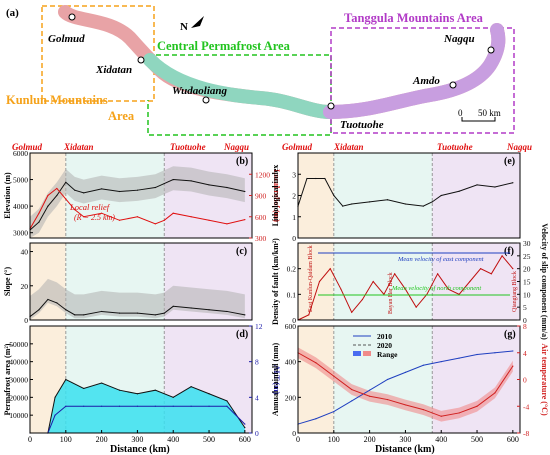 The width and height of the screenshot is (550, 455). Describe the element at coordinates (455, 147) in the screenshot. I see `e-station-tuotuohe: Tuotuohe` at that location.